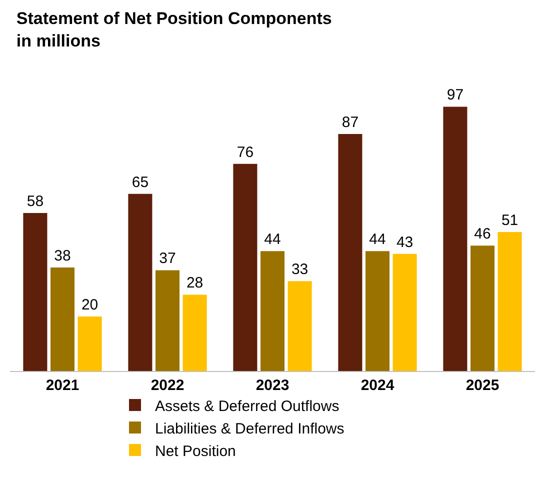 Image resolution: width=547 pixels, height=483 pixels. I want to click on legend-label: Net Position, so click(195, 451).